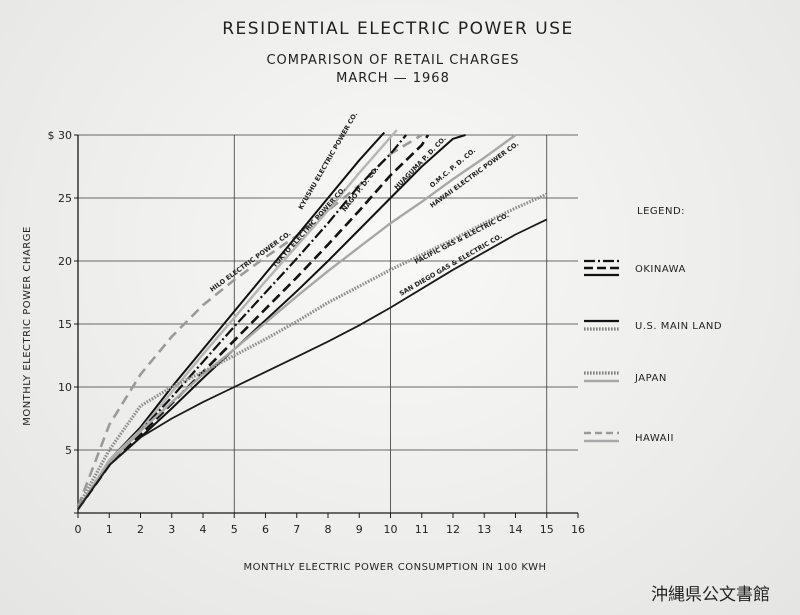 The width and height of the screenshot is (800, 615). What do you see at coordinates (65, 198) in the screenshot?
I see `y-tick-label: 25` at bounding box center [65, 198].